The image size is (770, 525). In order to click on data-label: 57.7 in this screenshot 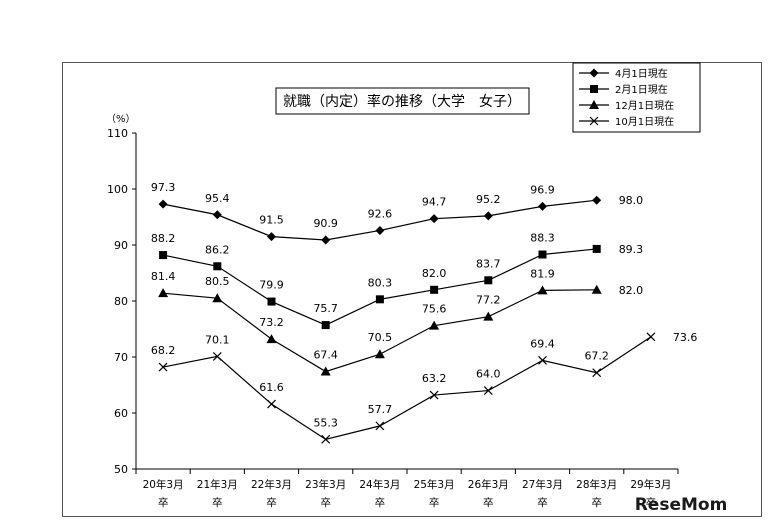, I will do `click(380, 409)`.